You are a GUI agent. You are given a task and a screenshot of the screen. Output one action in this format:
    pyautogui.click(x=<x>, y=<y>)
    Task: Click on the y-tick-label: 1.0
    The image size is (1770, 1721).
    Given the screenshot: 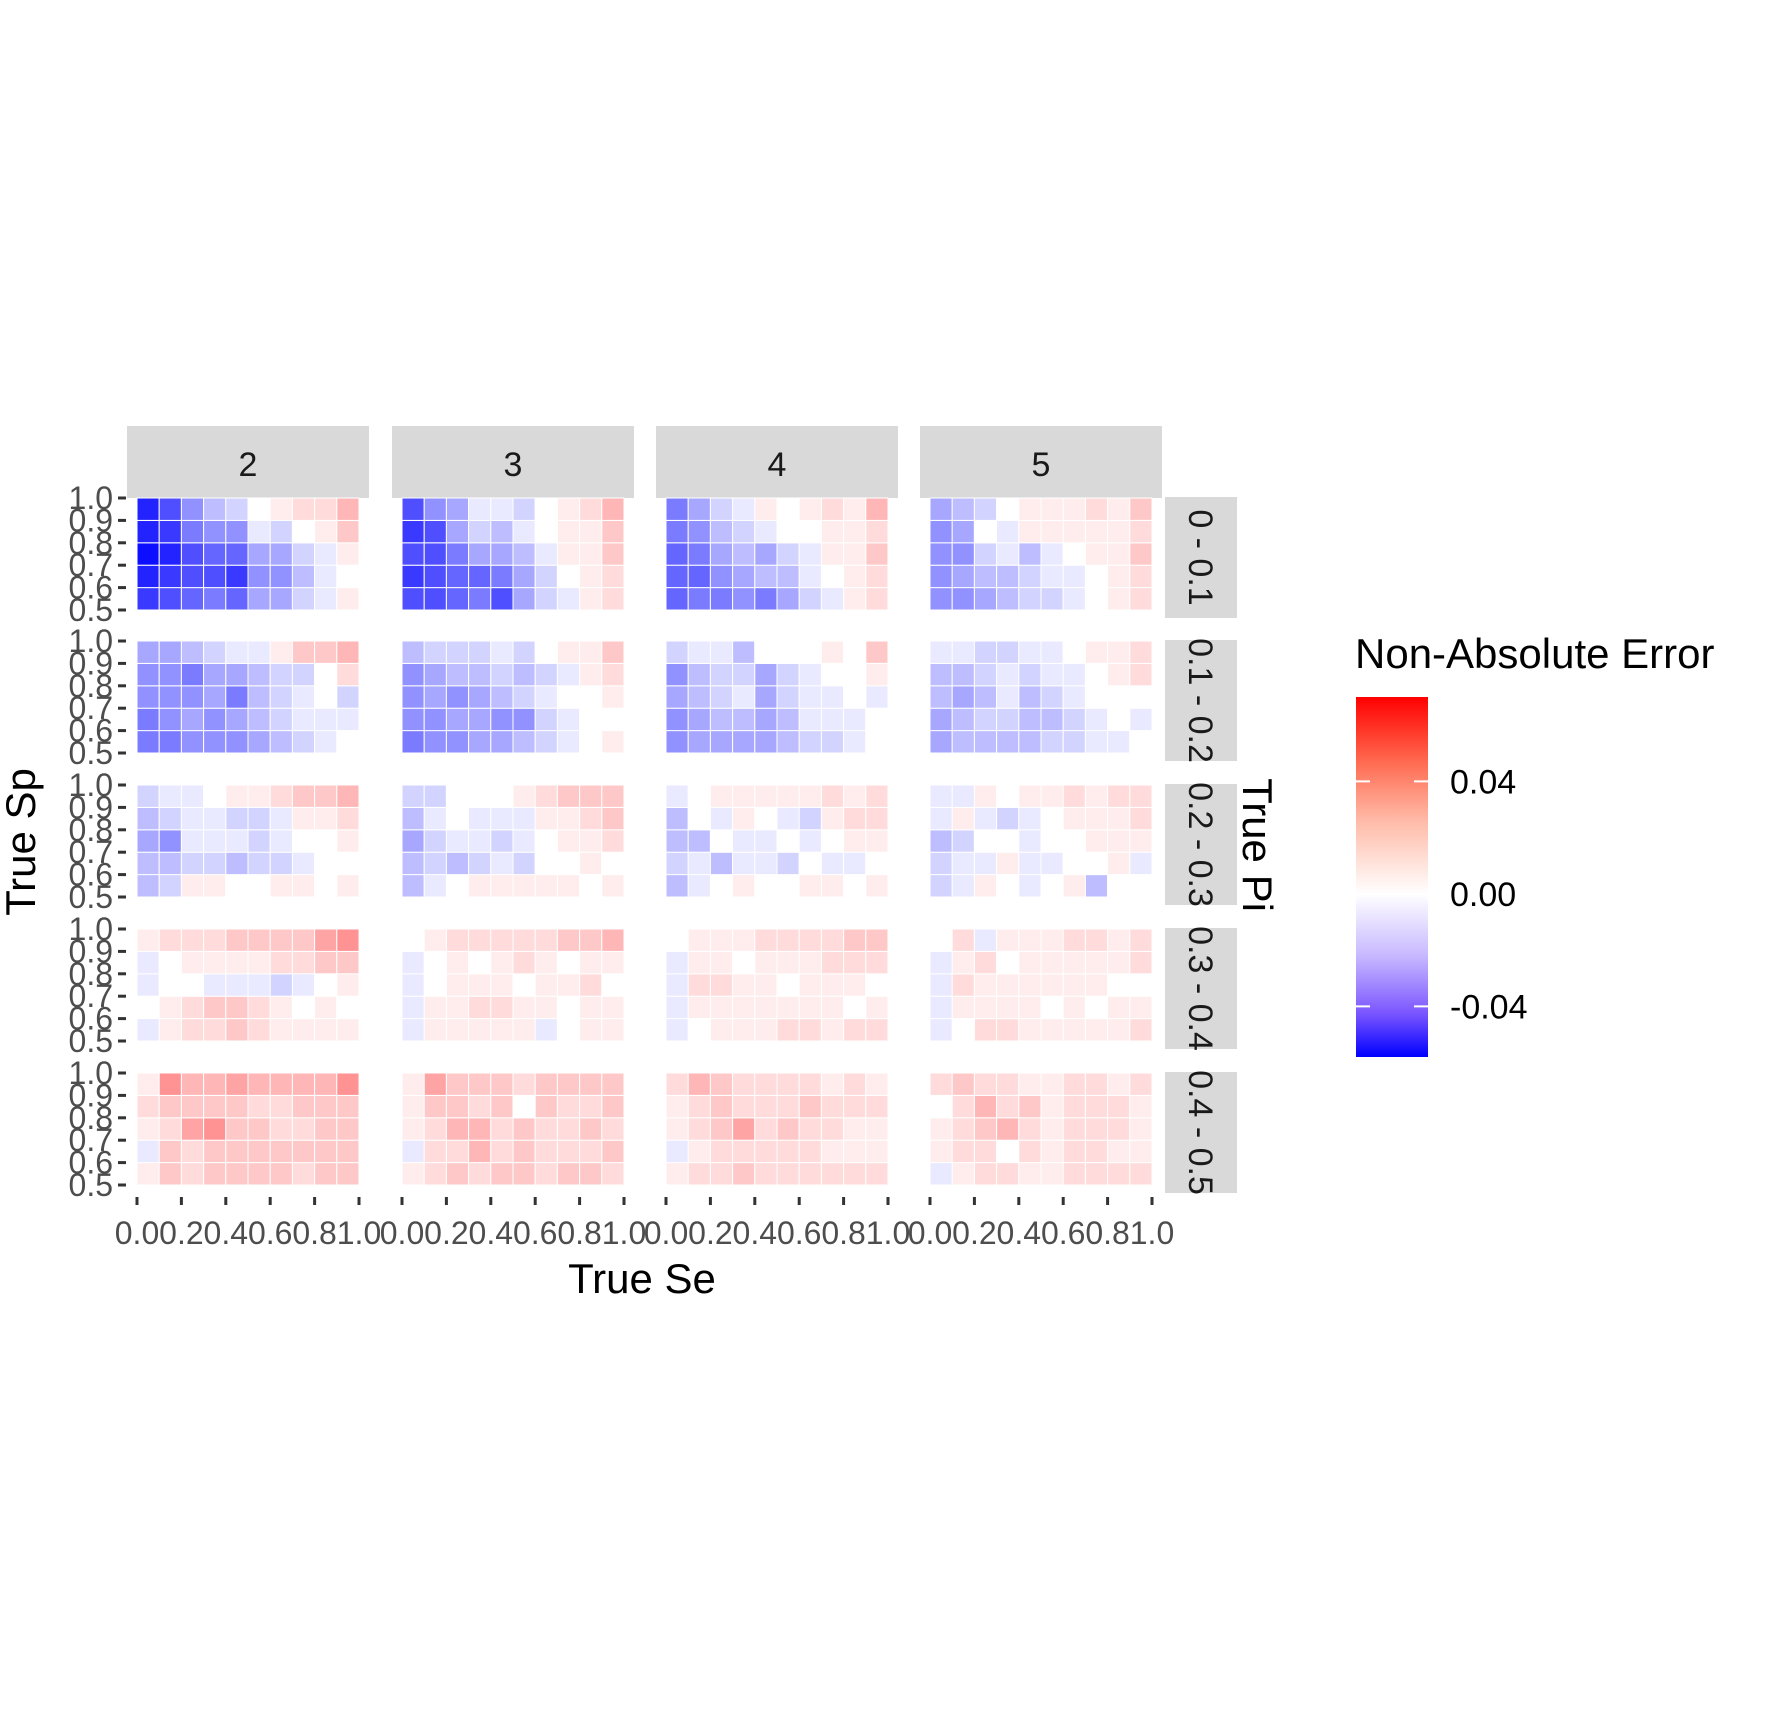 What is the action you would take?
    pyautogui.click(x=91, y=641)
    